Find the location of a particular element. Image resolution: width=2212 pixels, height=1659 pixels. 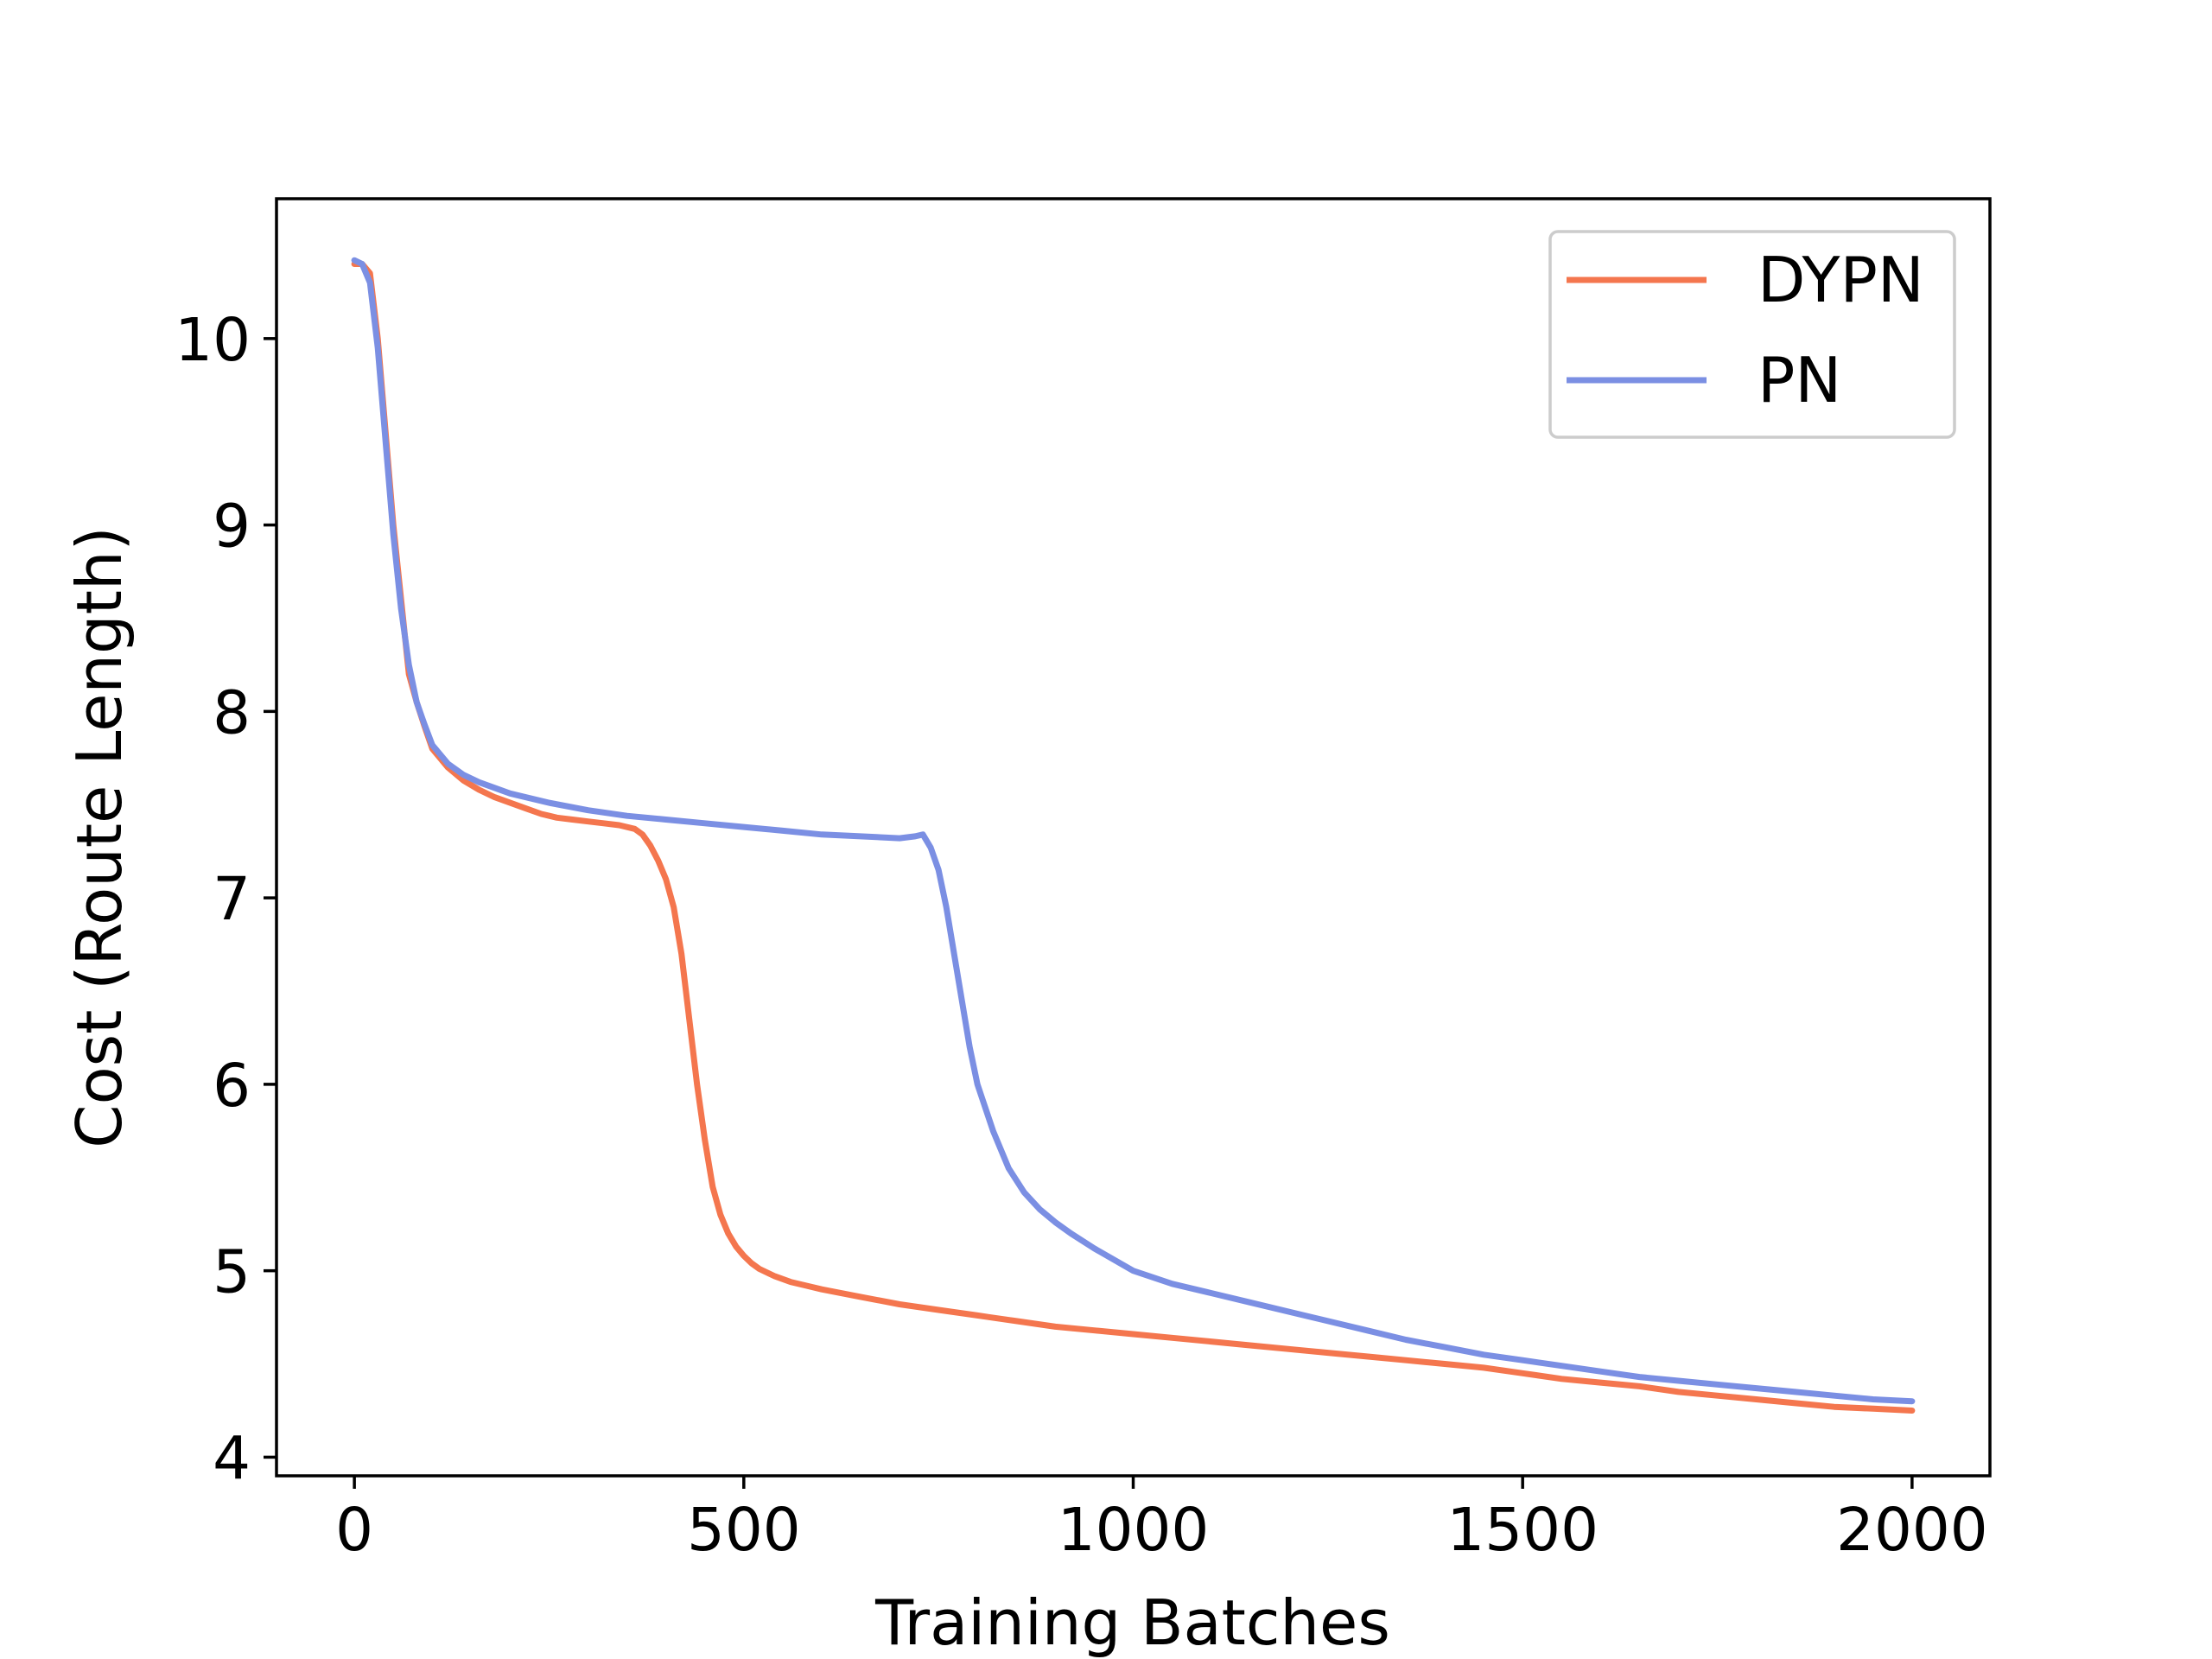

y-tick-label: 6 is located at coordinates (232, 1086).